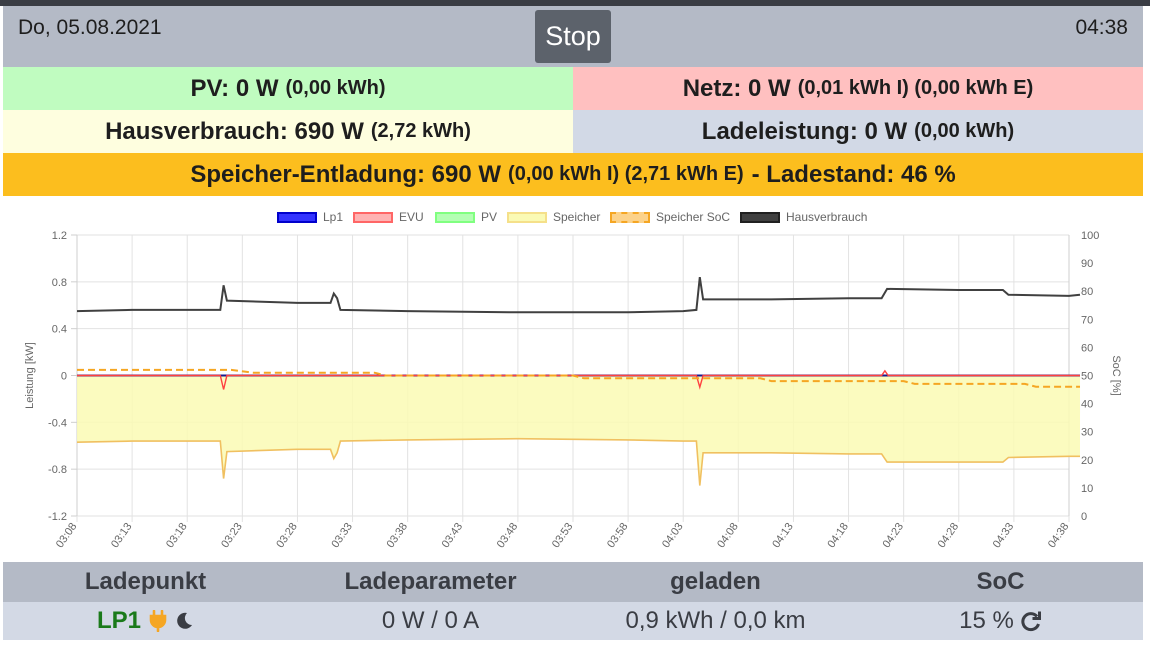 The width and height of the screenshot is (1150, 652). Describe the element at coordinates (1087, 461) in the screenshot. I see `y2-tick-label: 20` at that location.